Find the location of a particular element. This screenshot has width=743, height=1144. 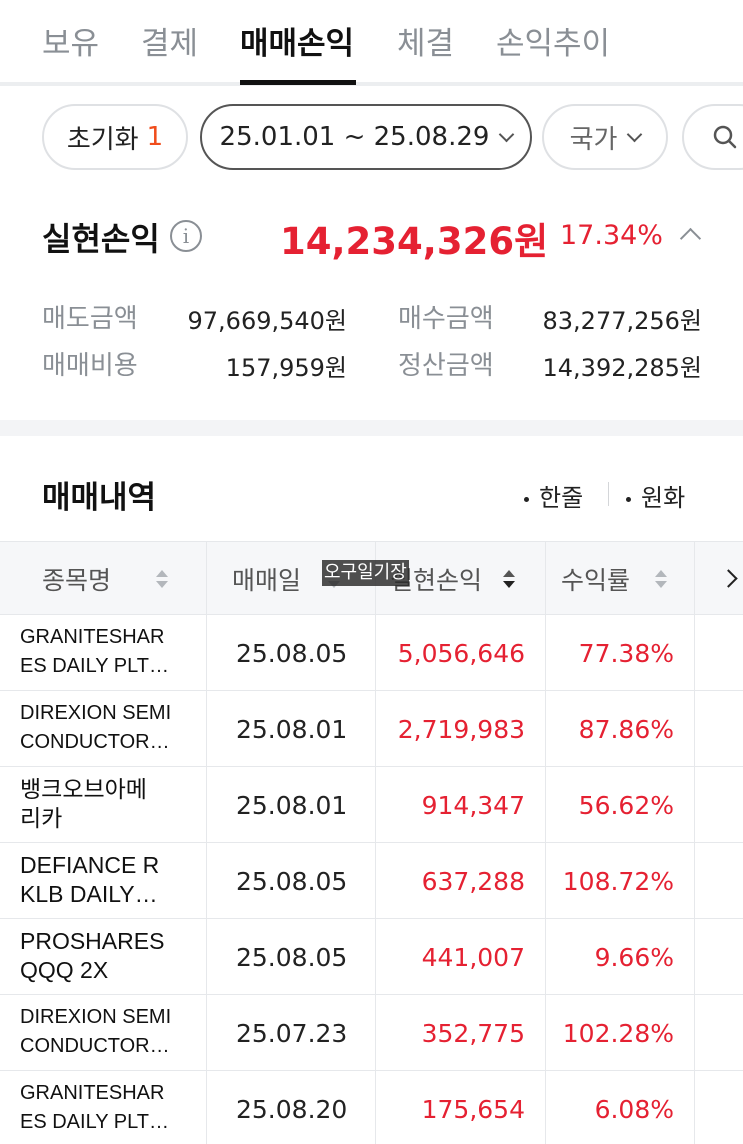

reset-filter-button: 초기화 1 is located at coordinates (115, 137).